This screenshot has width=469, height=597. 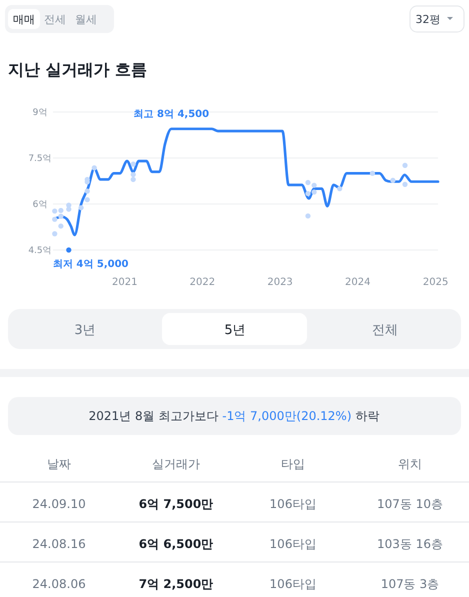 I want to click on text: 6억 7,500만, so click(x=176, y=504).